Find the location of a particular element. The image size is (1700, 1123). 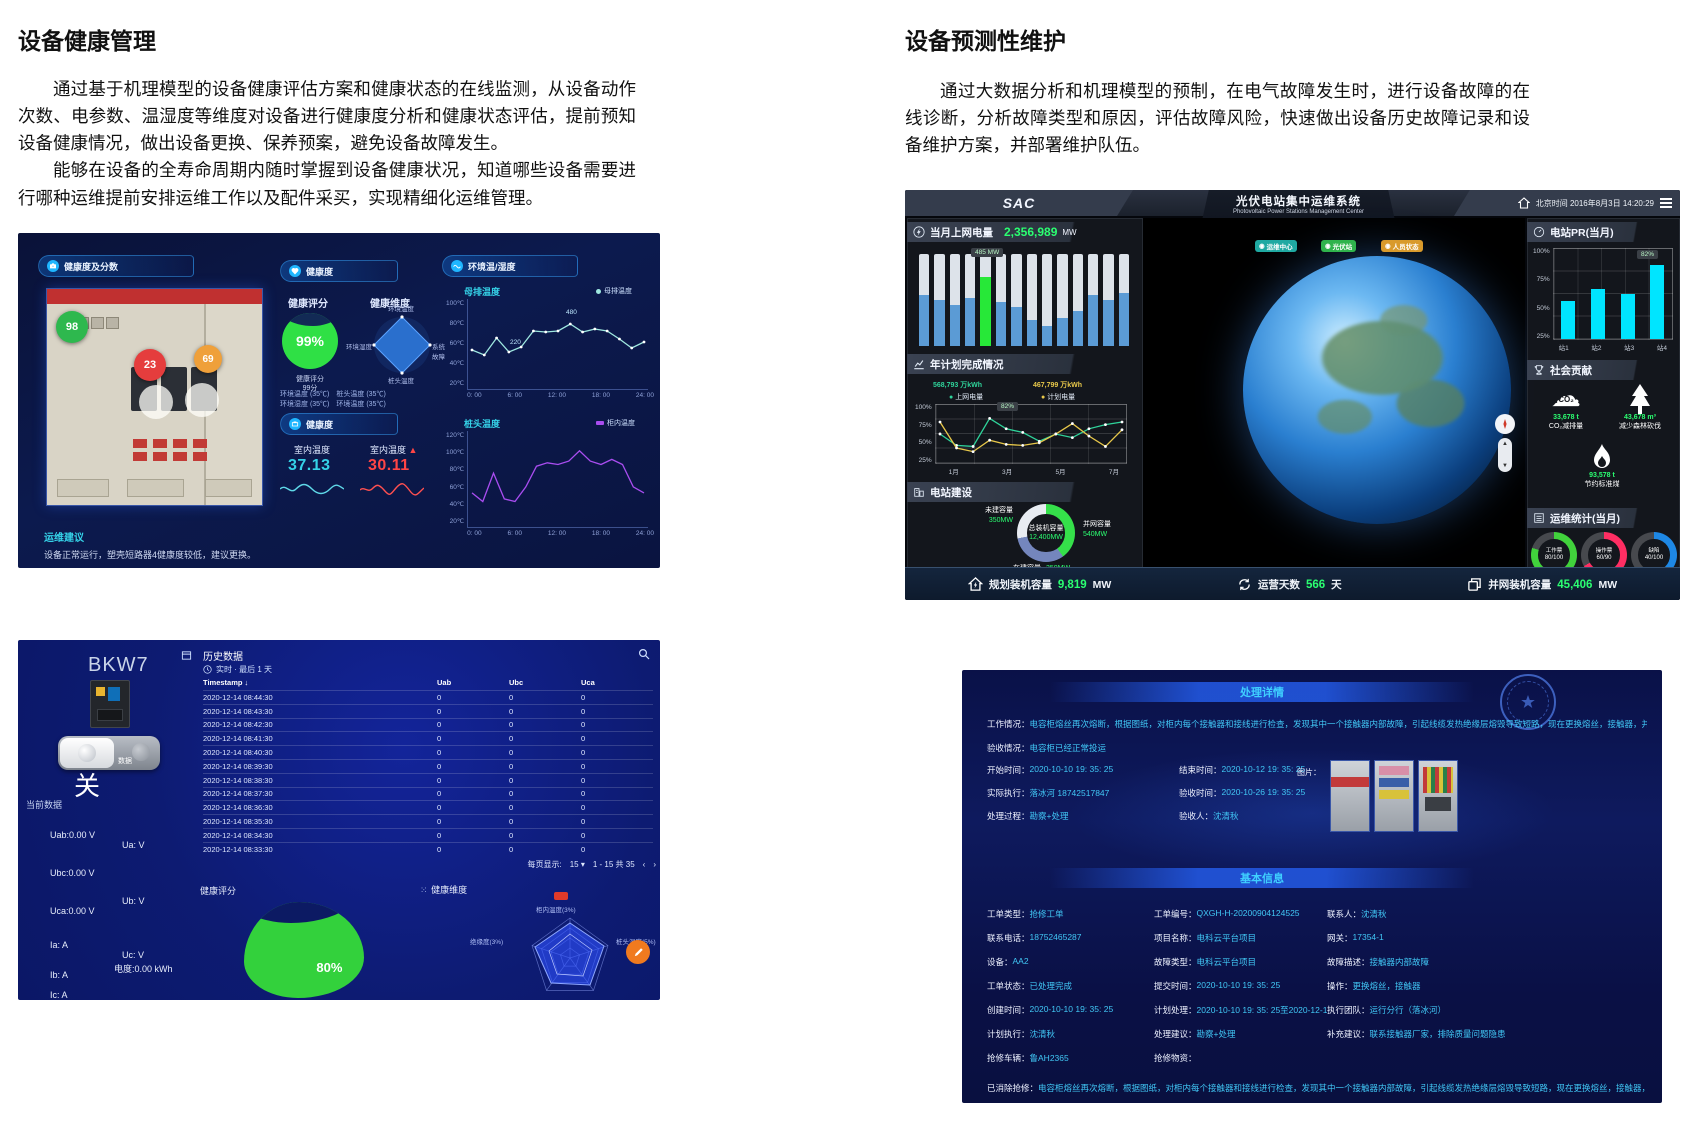

zoom-in-icon: ▲ is located at coordinates (1505, 444).